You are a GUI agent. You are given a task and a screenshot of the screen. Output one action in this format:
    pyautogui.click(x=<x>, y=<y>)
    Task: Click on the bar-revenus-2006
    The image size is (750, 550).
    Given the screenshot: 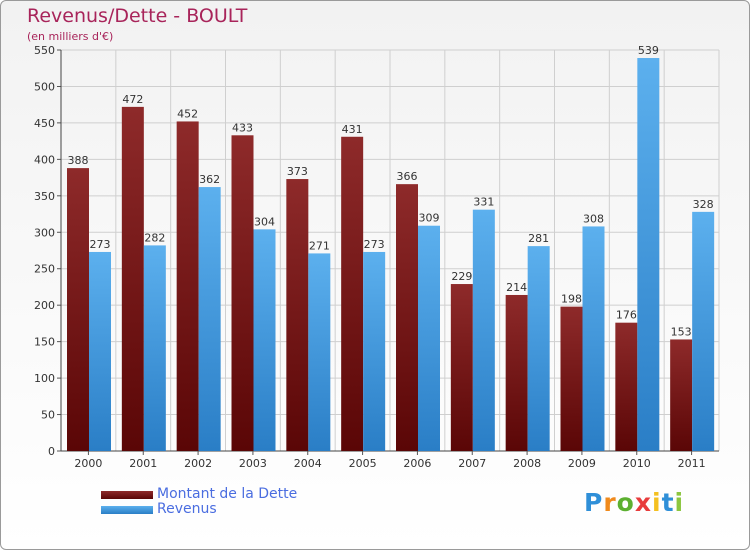 What is the action you would take?
    pyautogui.click(x=429, y=338)
    